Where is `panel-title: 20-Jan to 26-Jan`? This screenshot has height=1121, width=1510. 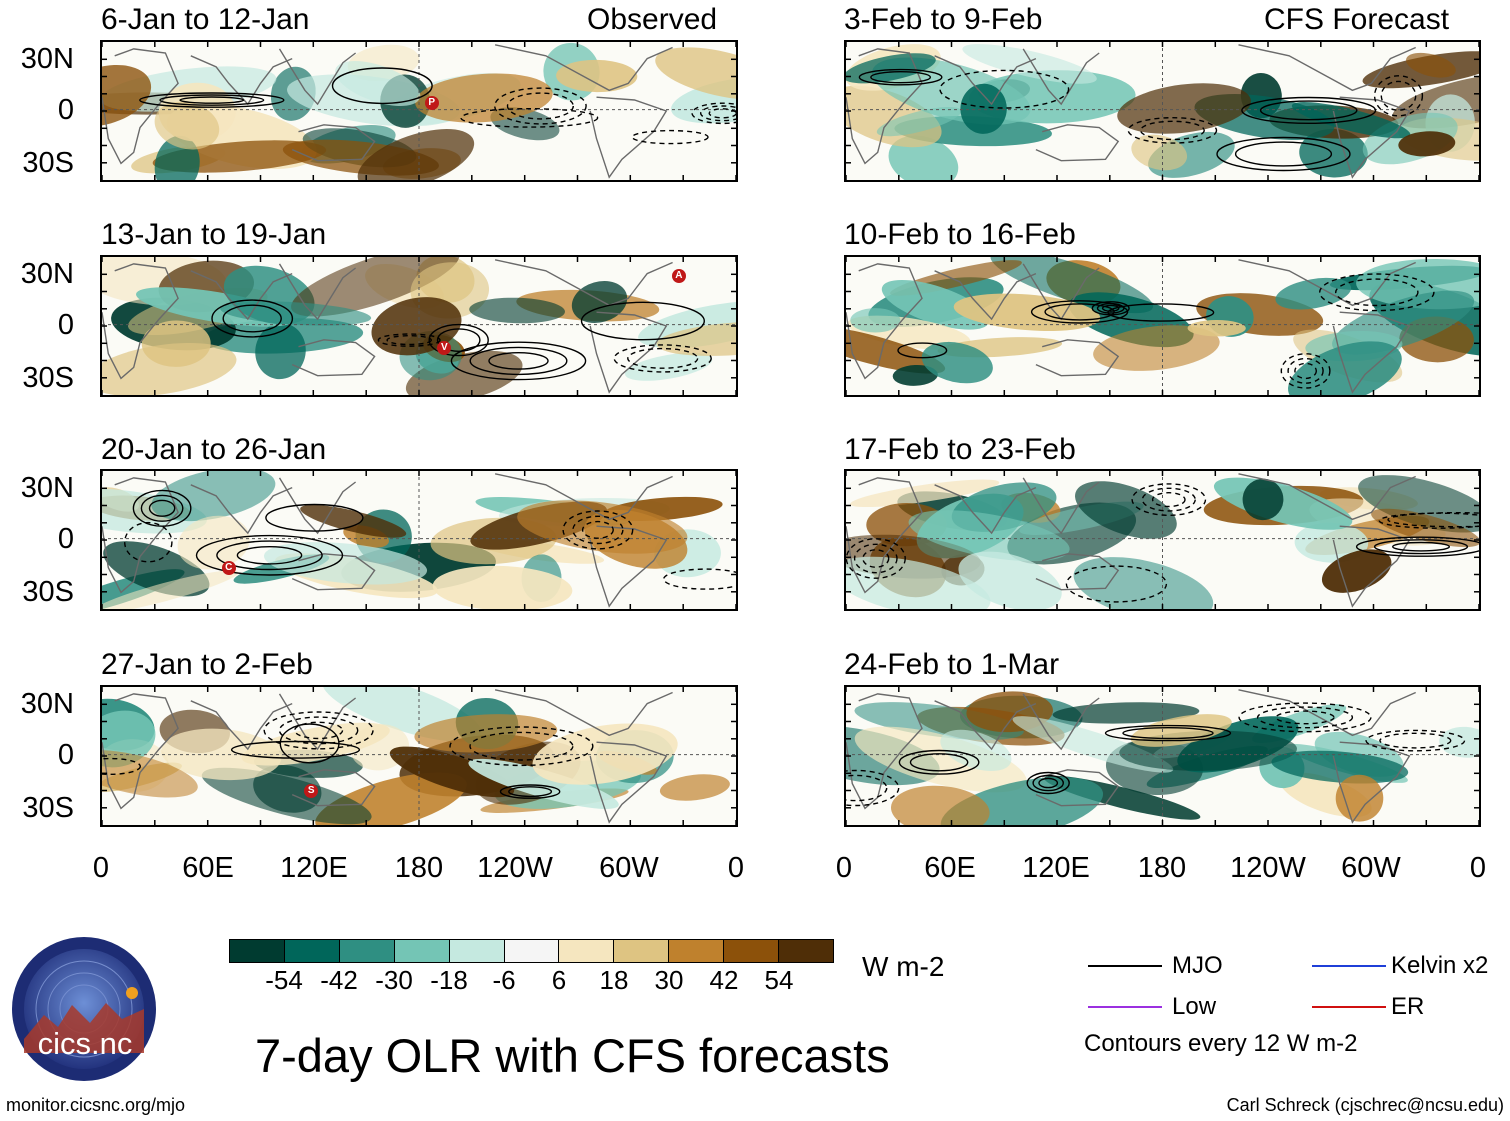 panel-title: 20-Jan to 26-Jan is located at coordinates (214, 449).